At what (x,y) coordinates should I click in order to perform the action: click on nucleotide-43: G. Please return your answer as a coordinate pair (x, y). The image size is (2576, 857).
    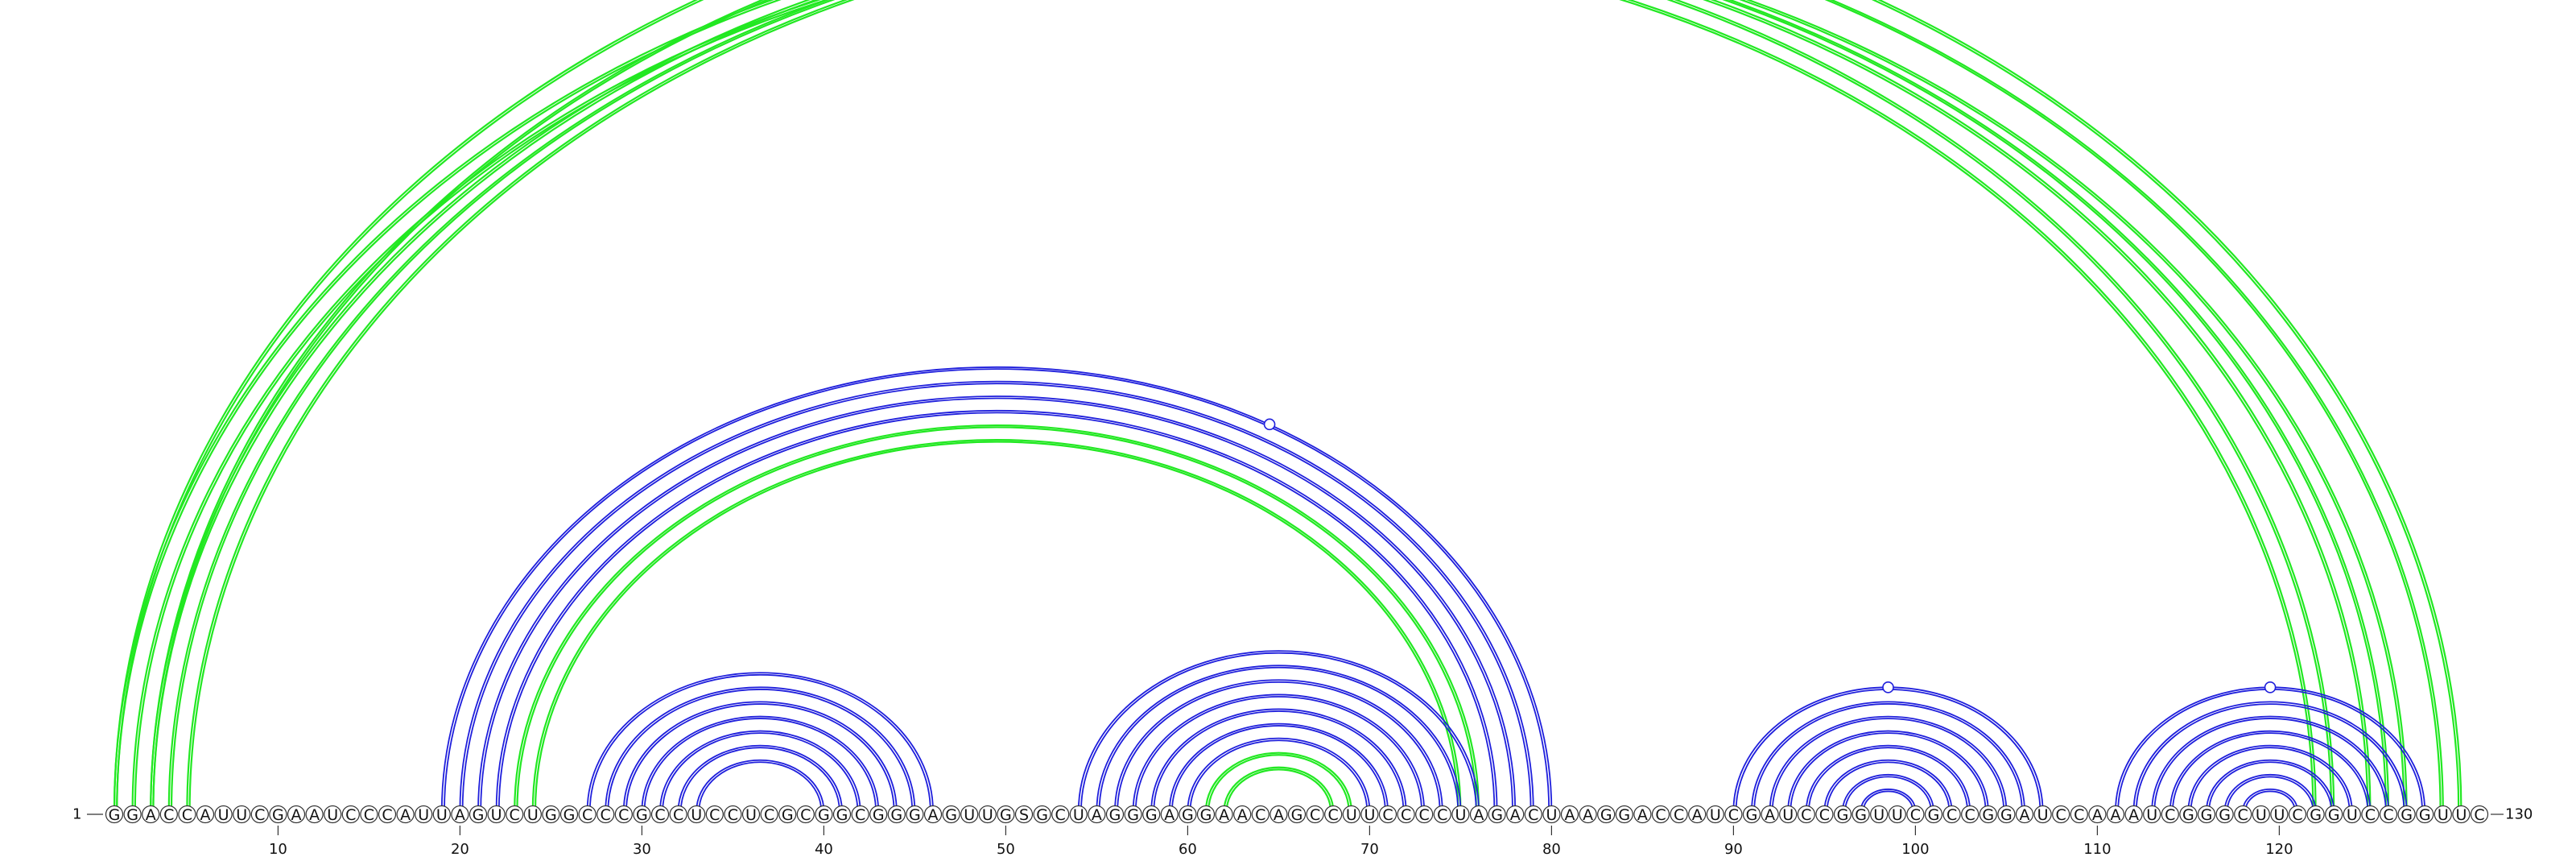
    Looking at the image, I should click on (878, 814).